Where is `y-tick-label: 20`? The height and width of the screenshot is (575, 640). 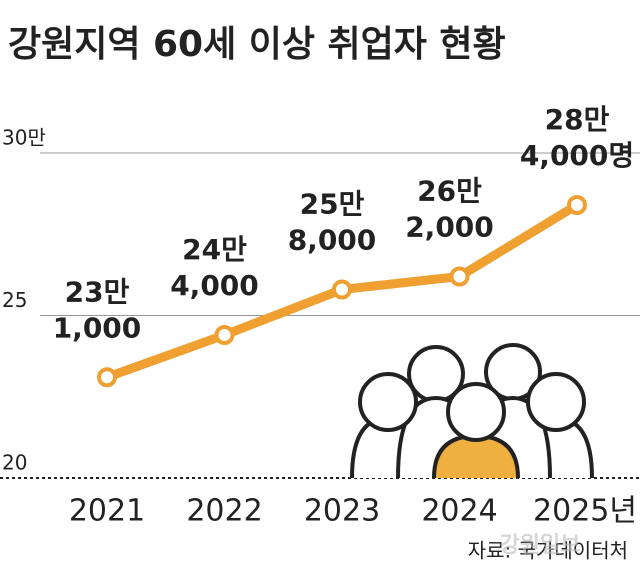
y-tick-label: 20 is located at coordinates (14, 463).